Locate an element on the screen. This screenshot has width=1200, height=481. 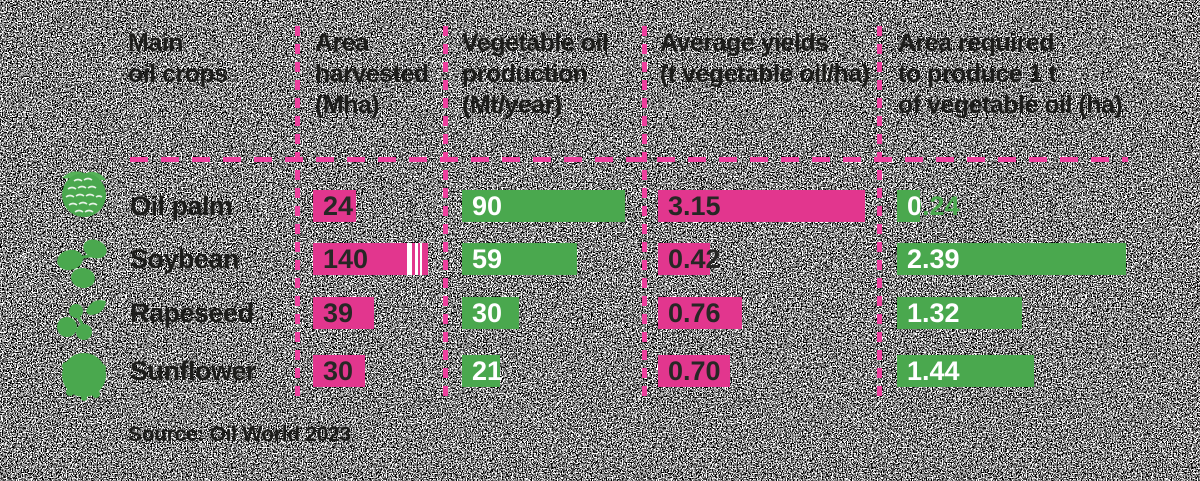
header-divider is located at coordinates (629, 159).